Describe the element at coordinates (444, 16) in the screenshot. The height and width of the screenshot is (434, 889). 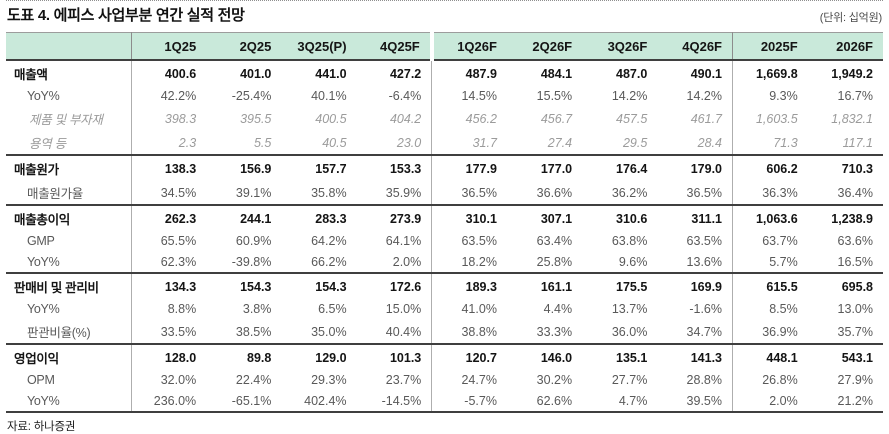
I see `table-caption-bar: 도표 4. 에피스 사업부분 연간 실적 전망 (단위: 십억원)` at that location.